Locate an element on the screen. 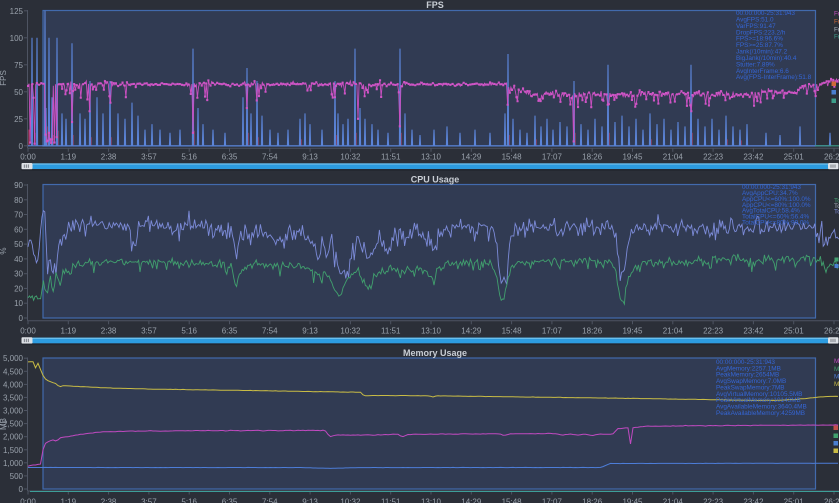 The image size is (839, 503). svg-text: AvgMemory:2257.1MB is located at coordinates (748, 368).